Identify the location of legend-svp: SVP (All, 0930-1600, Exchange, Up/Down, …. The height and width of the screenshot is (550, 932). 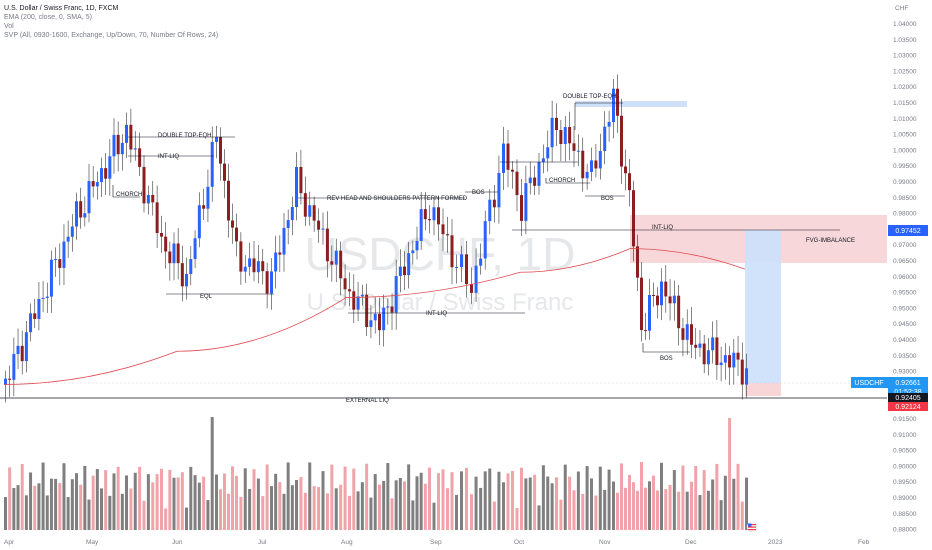
(111, 35).